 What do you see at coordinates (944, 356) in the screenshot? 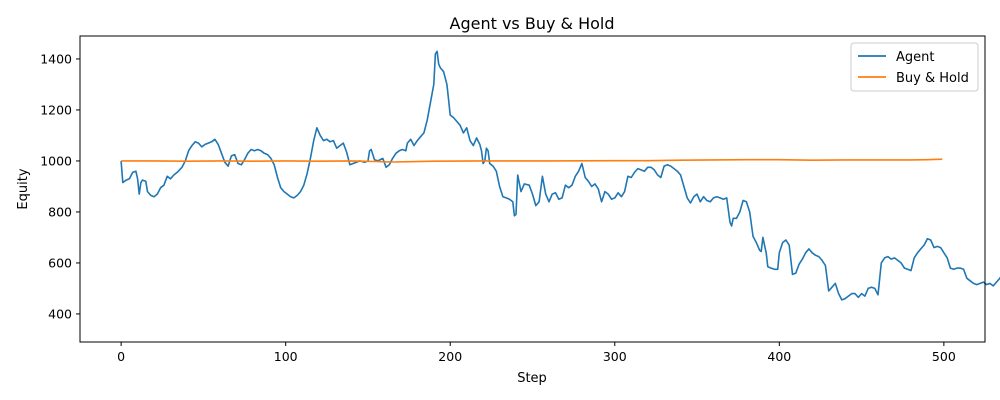
I see `x-tick-label: 500` at bounding box center [944, 356].